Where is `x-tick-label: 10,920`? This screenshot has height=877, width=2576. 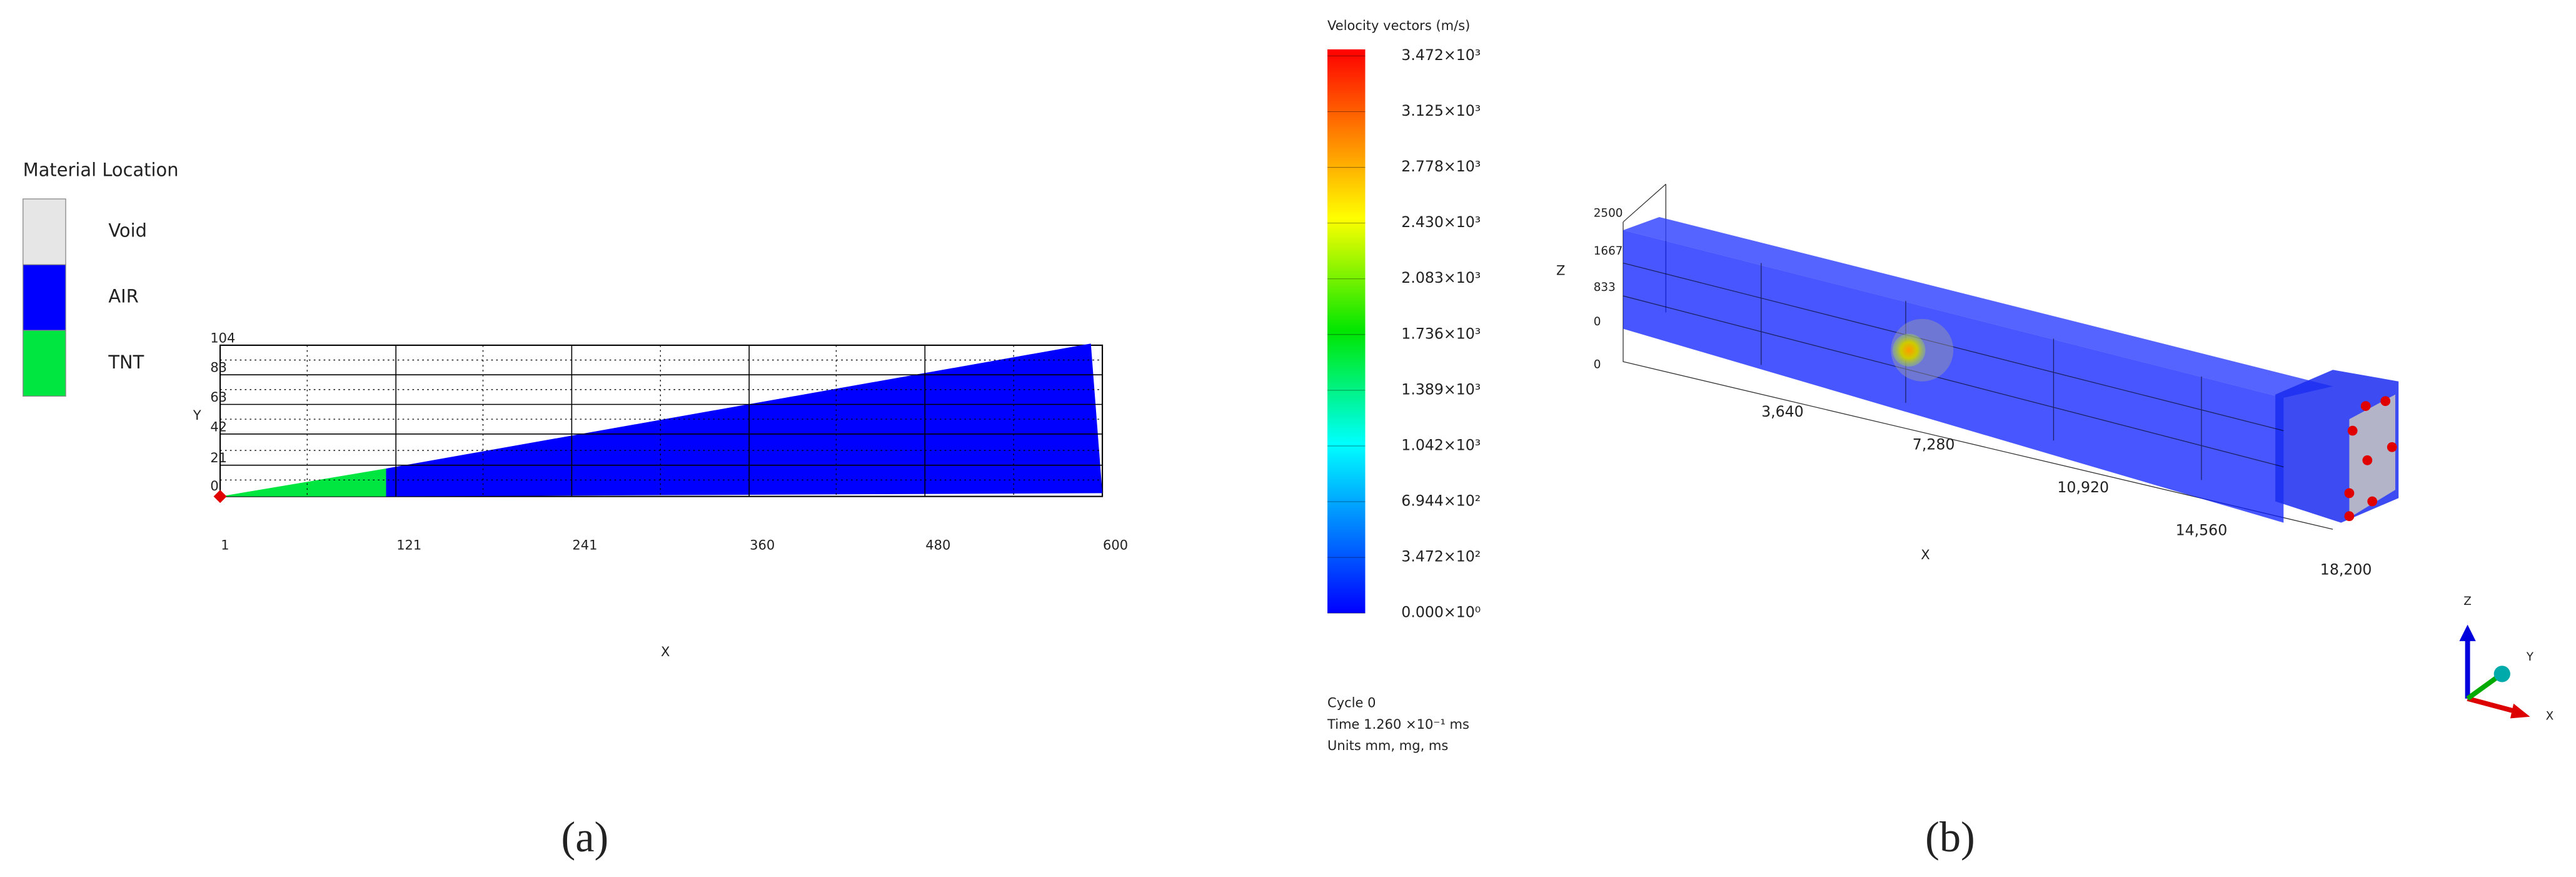
x-tick-label: 10,920 is located at coordinates (2083, 487).